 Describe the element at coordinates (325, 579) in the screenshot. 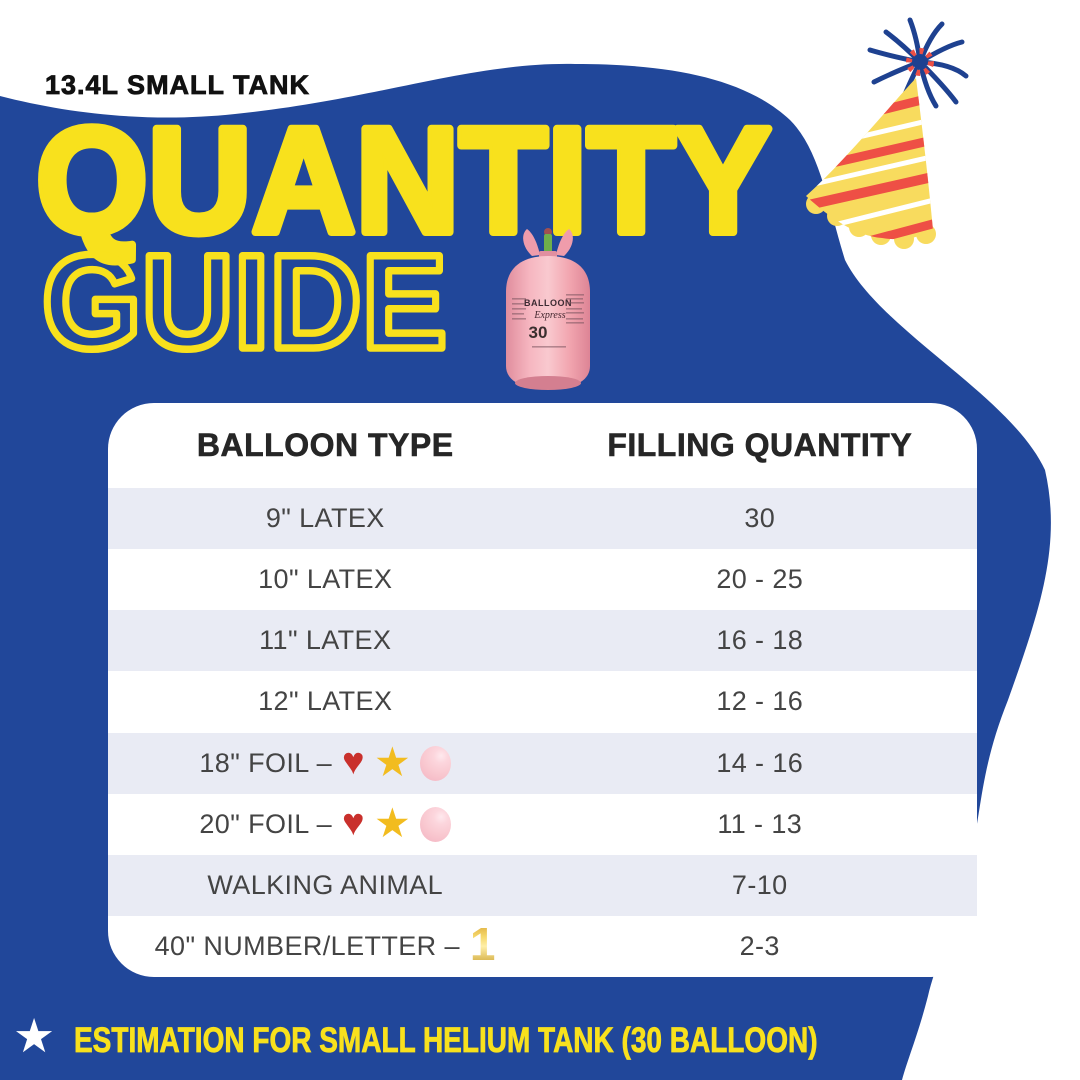

I see `balloon-type-label: 10" LATEX` at that location.